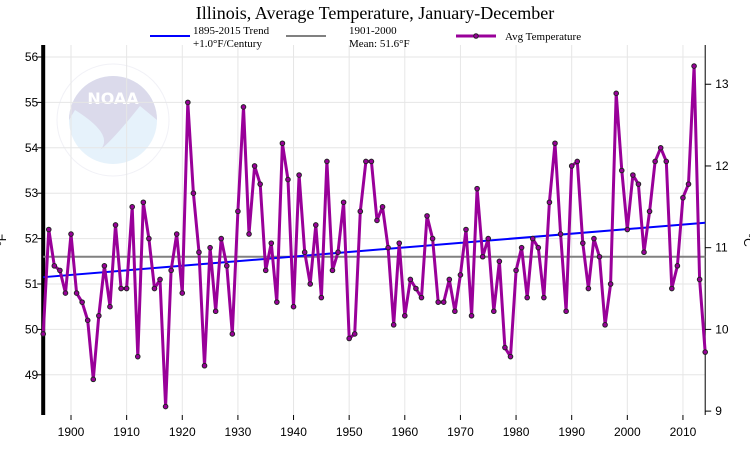 Image resolution: width=750 pixels, height=450 pixels. I want to click on y-tick-label: 49, so click(32, 375).